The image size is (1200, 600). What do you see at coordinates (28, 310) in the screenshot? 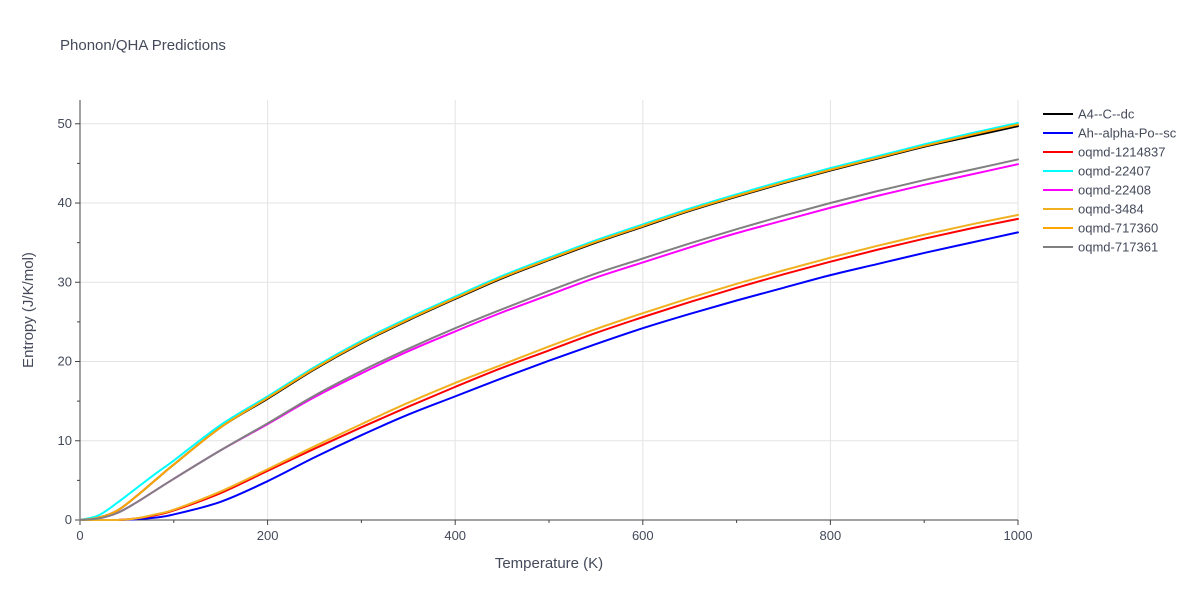
I see `y-axis-title: Entropy (J/K/mol)` at bounding box center [28, 310].